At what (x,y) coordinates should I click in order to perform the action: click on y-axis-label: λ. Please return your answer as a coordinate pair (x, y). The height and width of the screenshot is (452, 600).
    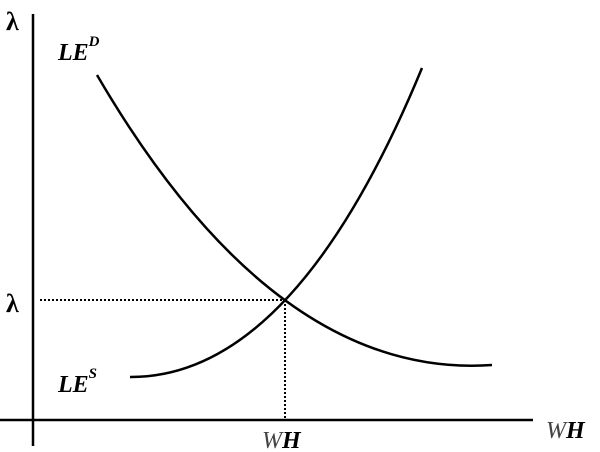
    Looking at the image, I should click on (12, 21).